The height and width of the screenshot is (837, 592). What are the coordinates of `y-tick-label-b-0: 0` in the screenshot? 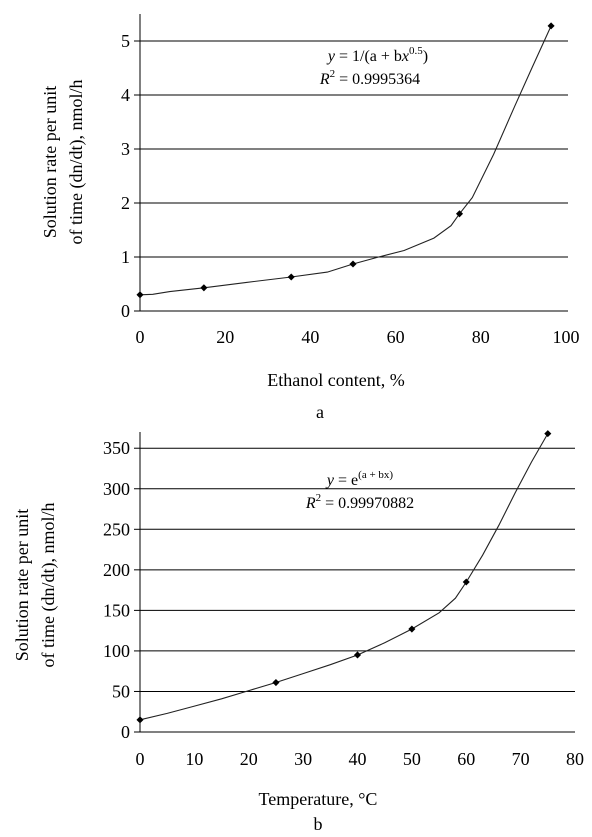 It's located at (125, 732).